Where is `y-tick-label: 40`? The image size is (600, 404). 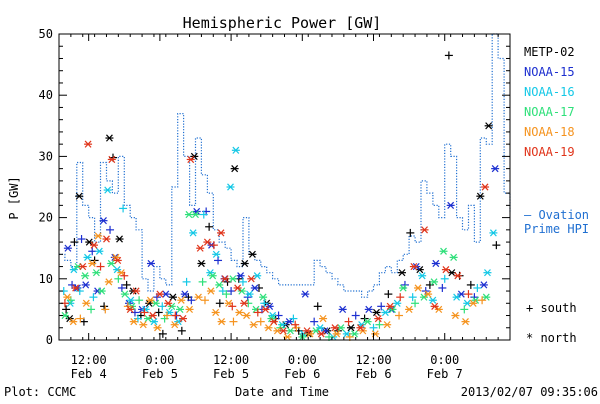 y-tick-label: 40 is located at coordinates (46, 95).